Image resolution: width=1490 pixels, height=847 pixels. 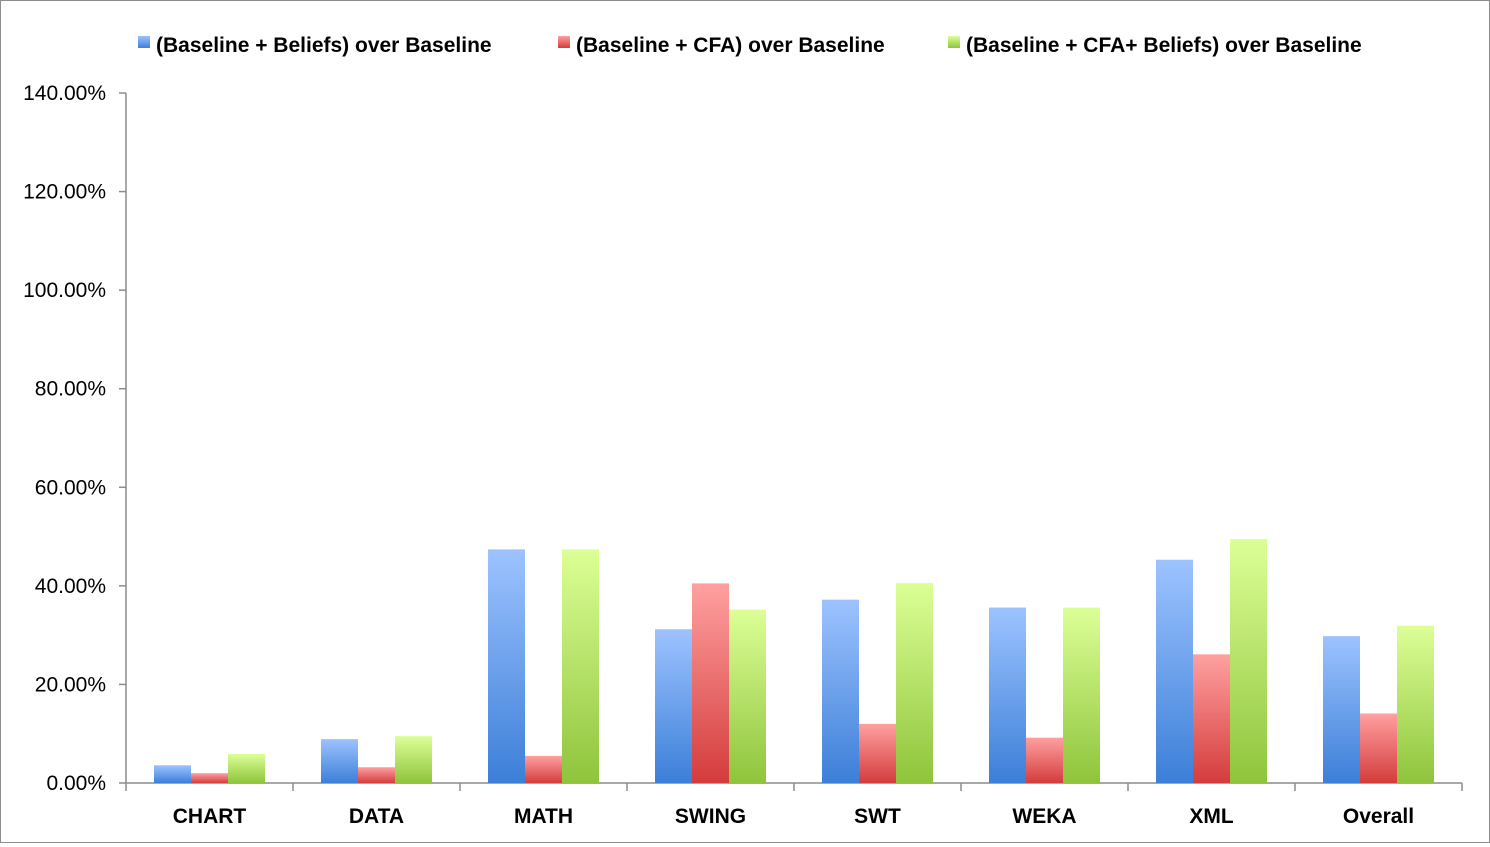 What do you see at coordinates (210, 816) in the screenshot?
I see `x-category-label: CHART` at bounding box center [210, 816].